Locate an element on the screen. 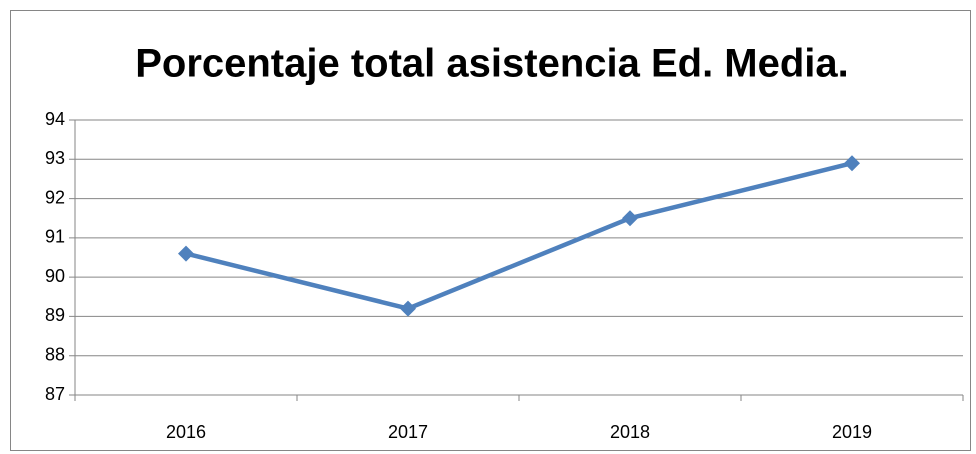 Image resolution: width=976 pixels, height=454 pixels. y-tick-label: 94 is located at coordinates (55, 119).